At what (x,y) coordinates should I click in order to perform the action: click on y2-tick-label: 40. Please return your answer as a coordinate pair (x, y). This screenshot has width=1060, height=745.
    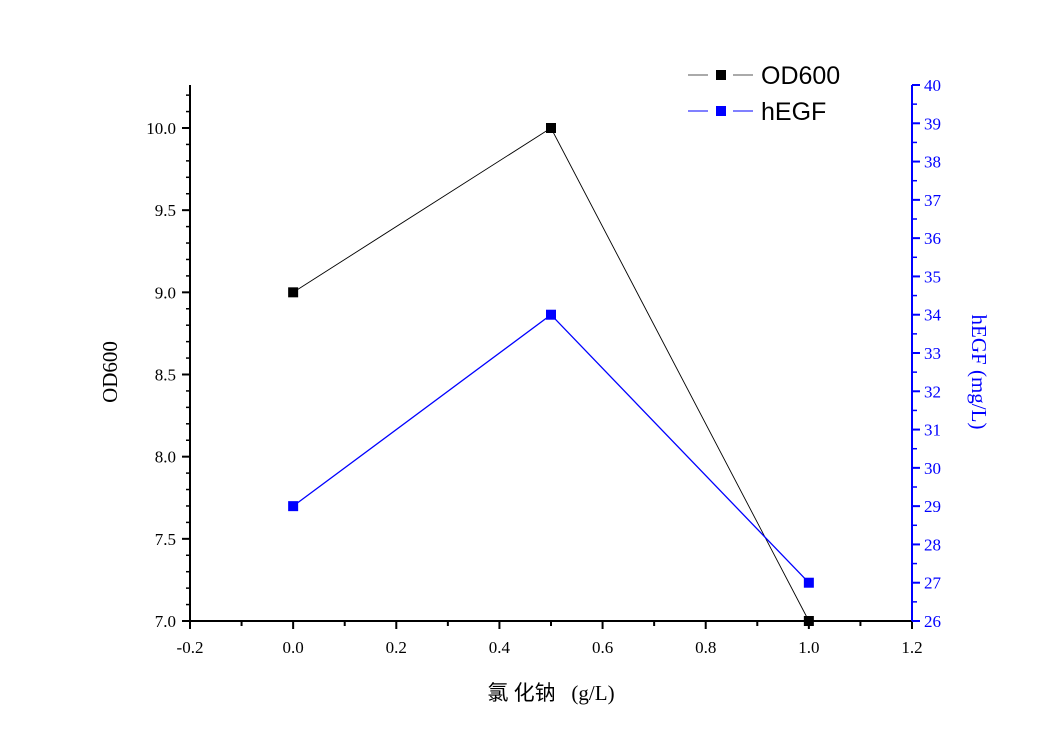
    Looking at the image, I should click on (932, 85).